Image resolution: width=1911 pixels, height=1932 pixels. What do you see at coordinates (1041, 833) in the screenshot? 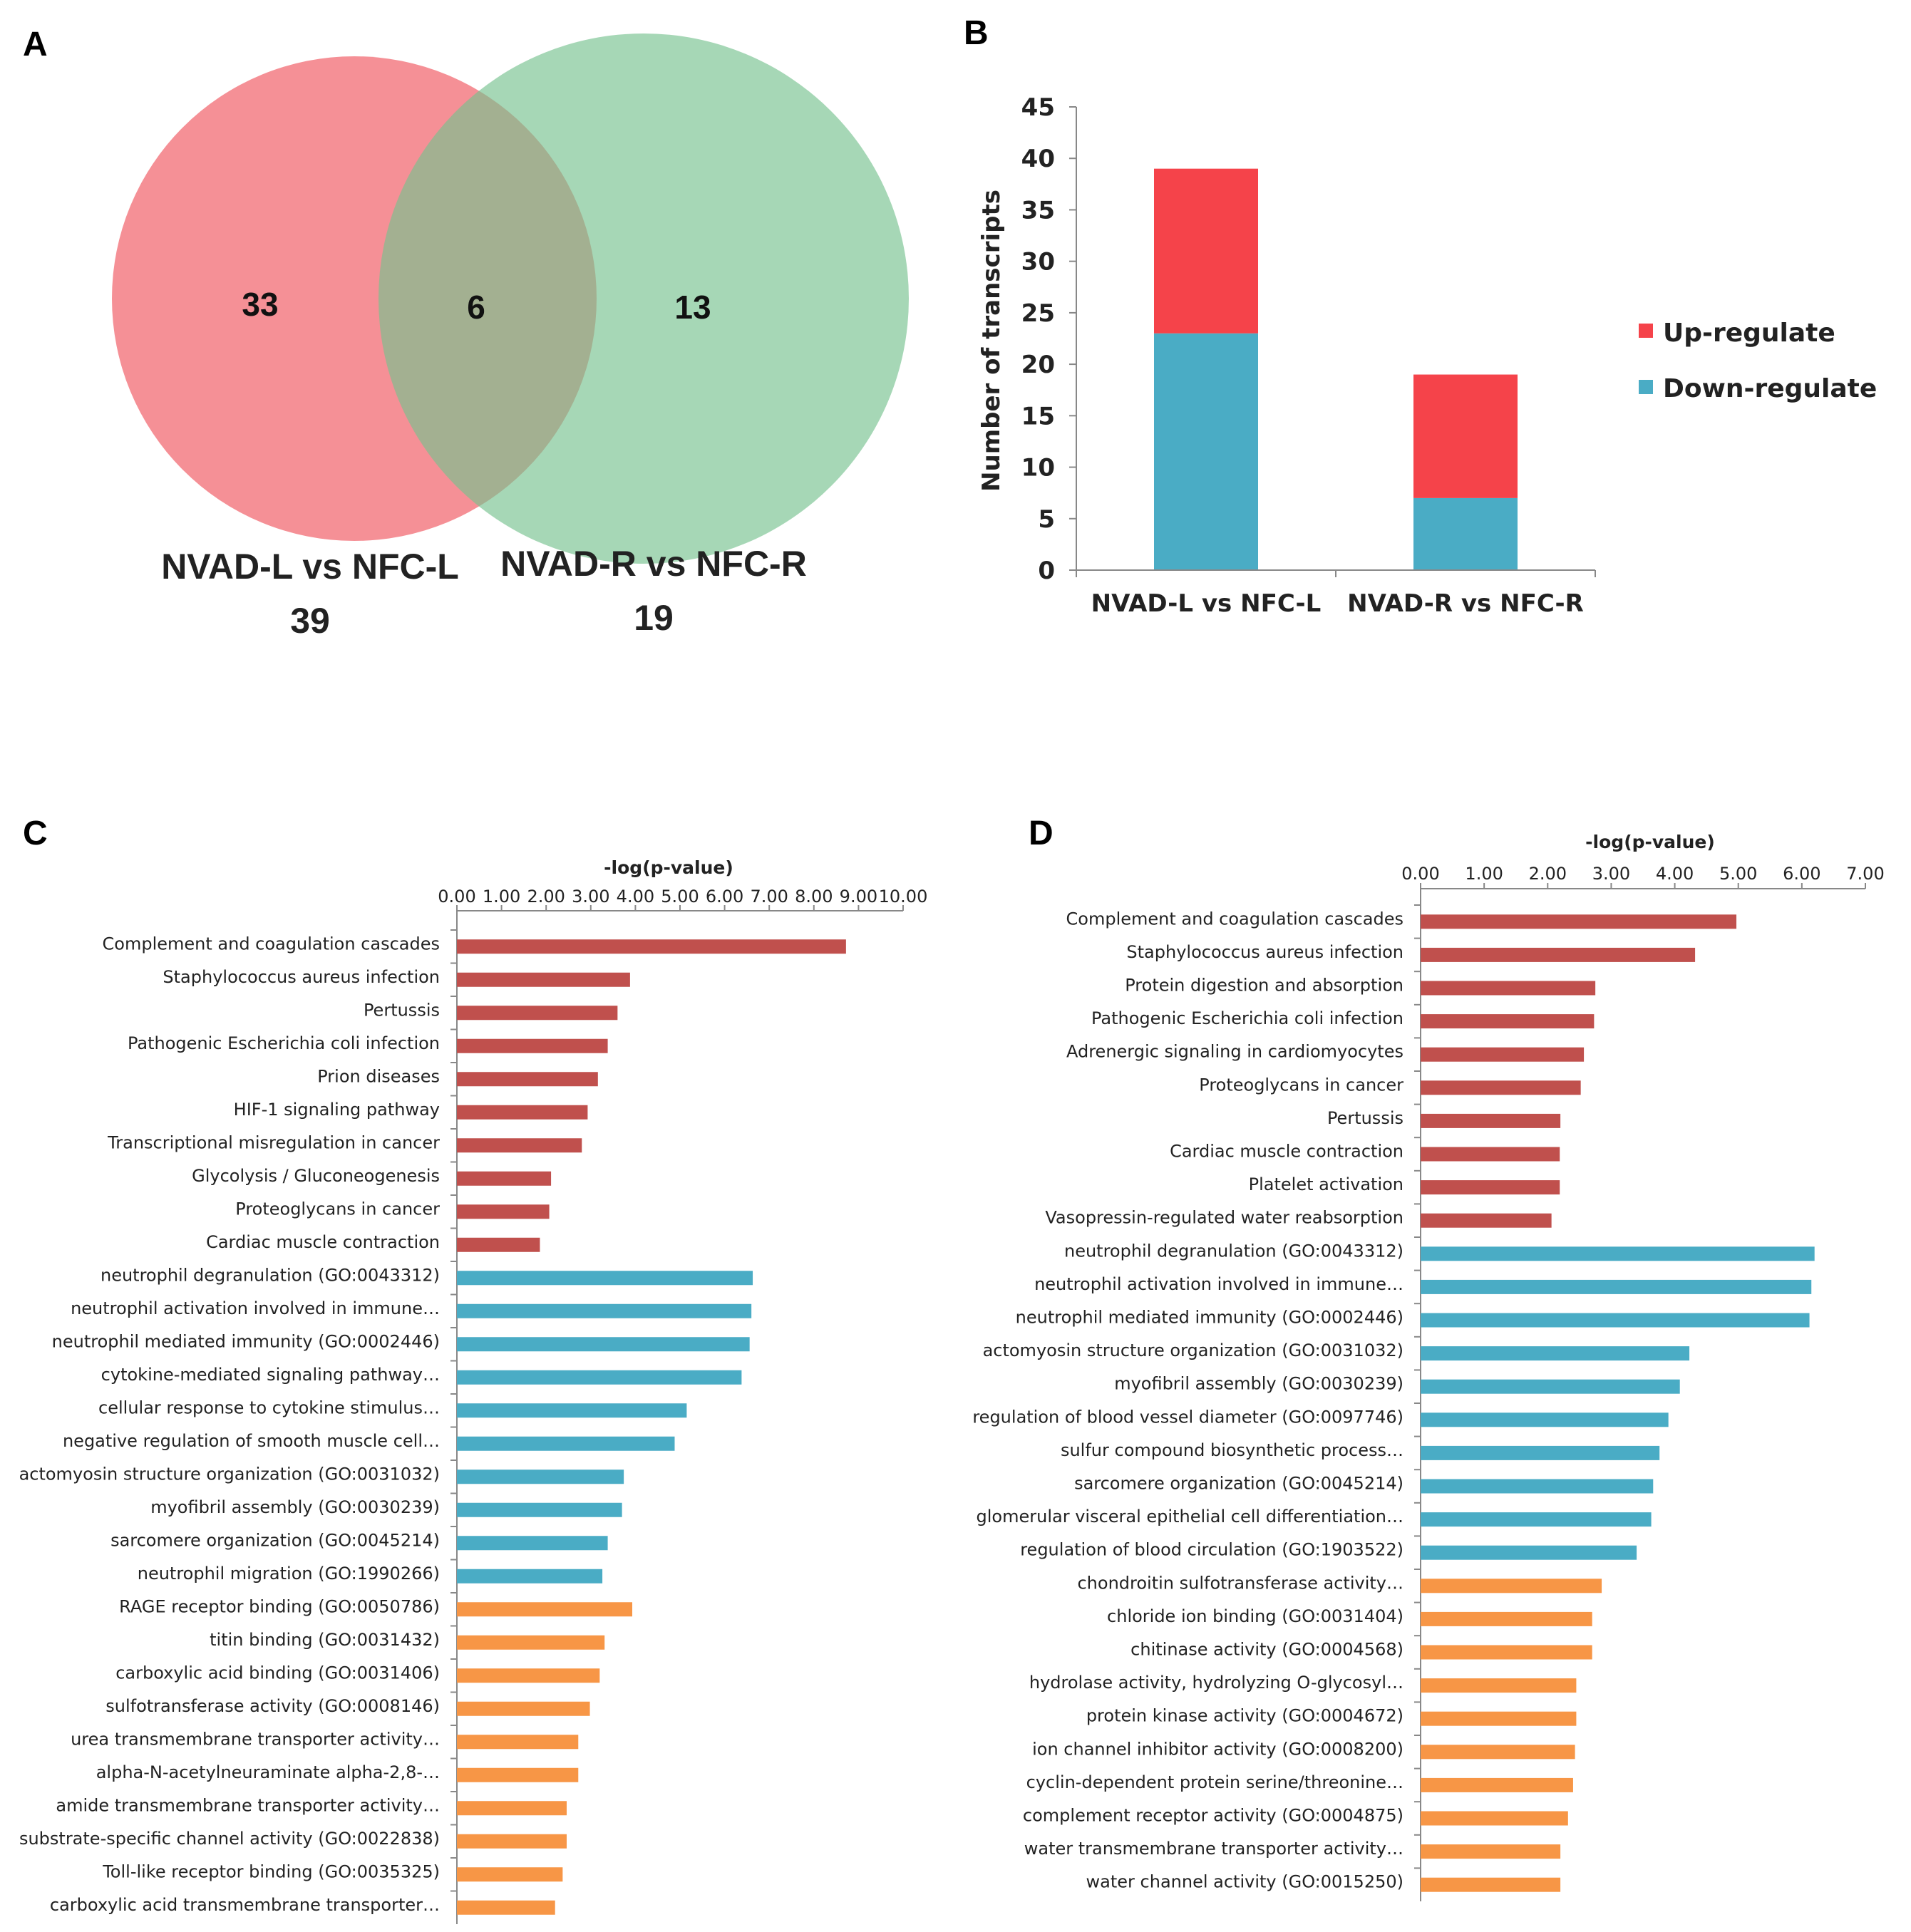
I see `panel-label-d: D` at bounding box center [1041, 833].